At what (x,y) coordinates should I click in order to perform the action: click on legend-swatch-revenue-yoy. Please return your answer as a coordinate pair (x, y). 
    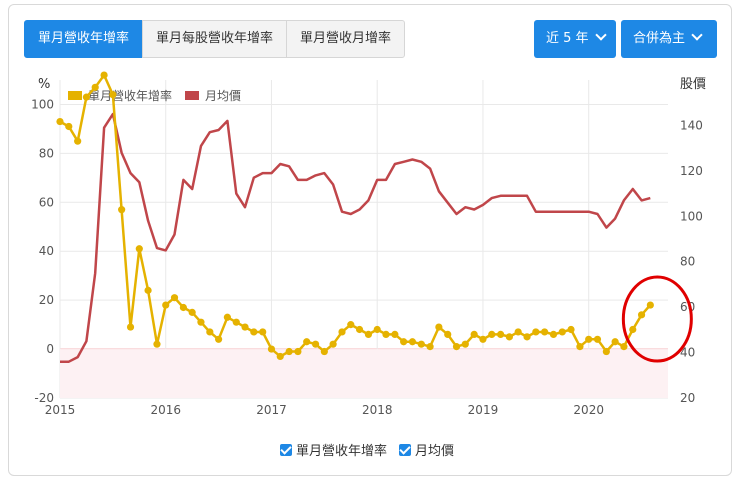
    Looking at the image, I should click on (75, 95).